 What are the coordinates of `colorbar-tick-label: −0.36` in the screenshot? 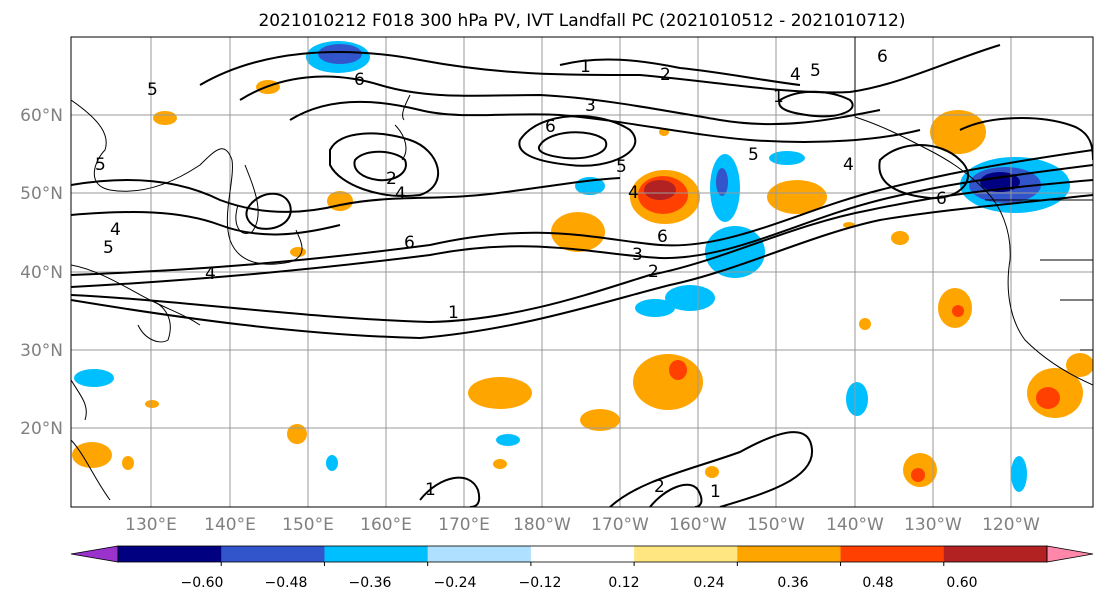 It's located at (370, 583).